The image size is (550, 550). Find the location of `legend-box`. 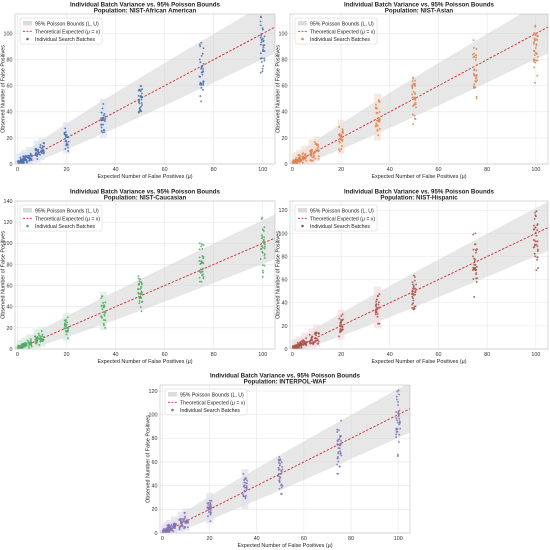

legend-box is located at coordinates (206, 402).